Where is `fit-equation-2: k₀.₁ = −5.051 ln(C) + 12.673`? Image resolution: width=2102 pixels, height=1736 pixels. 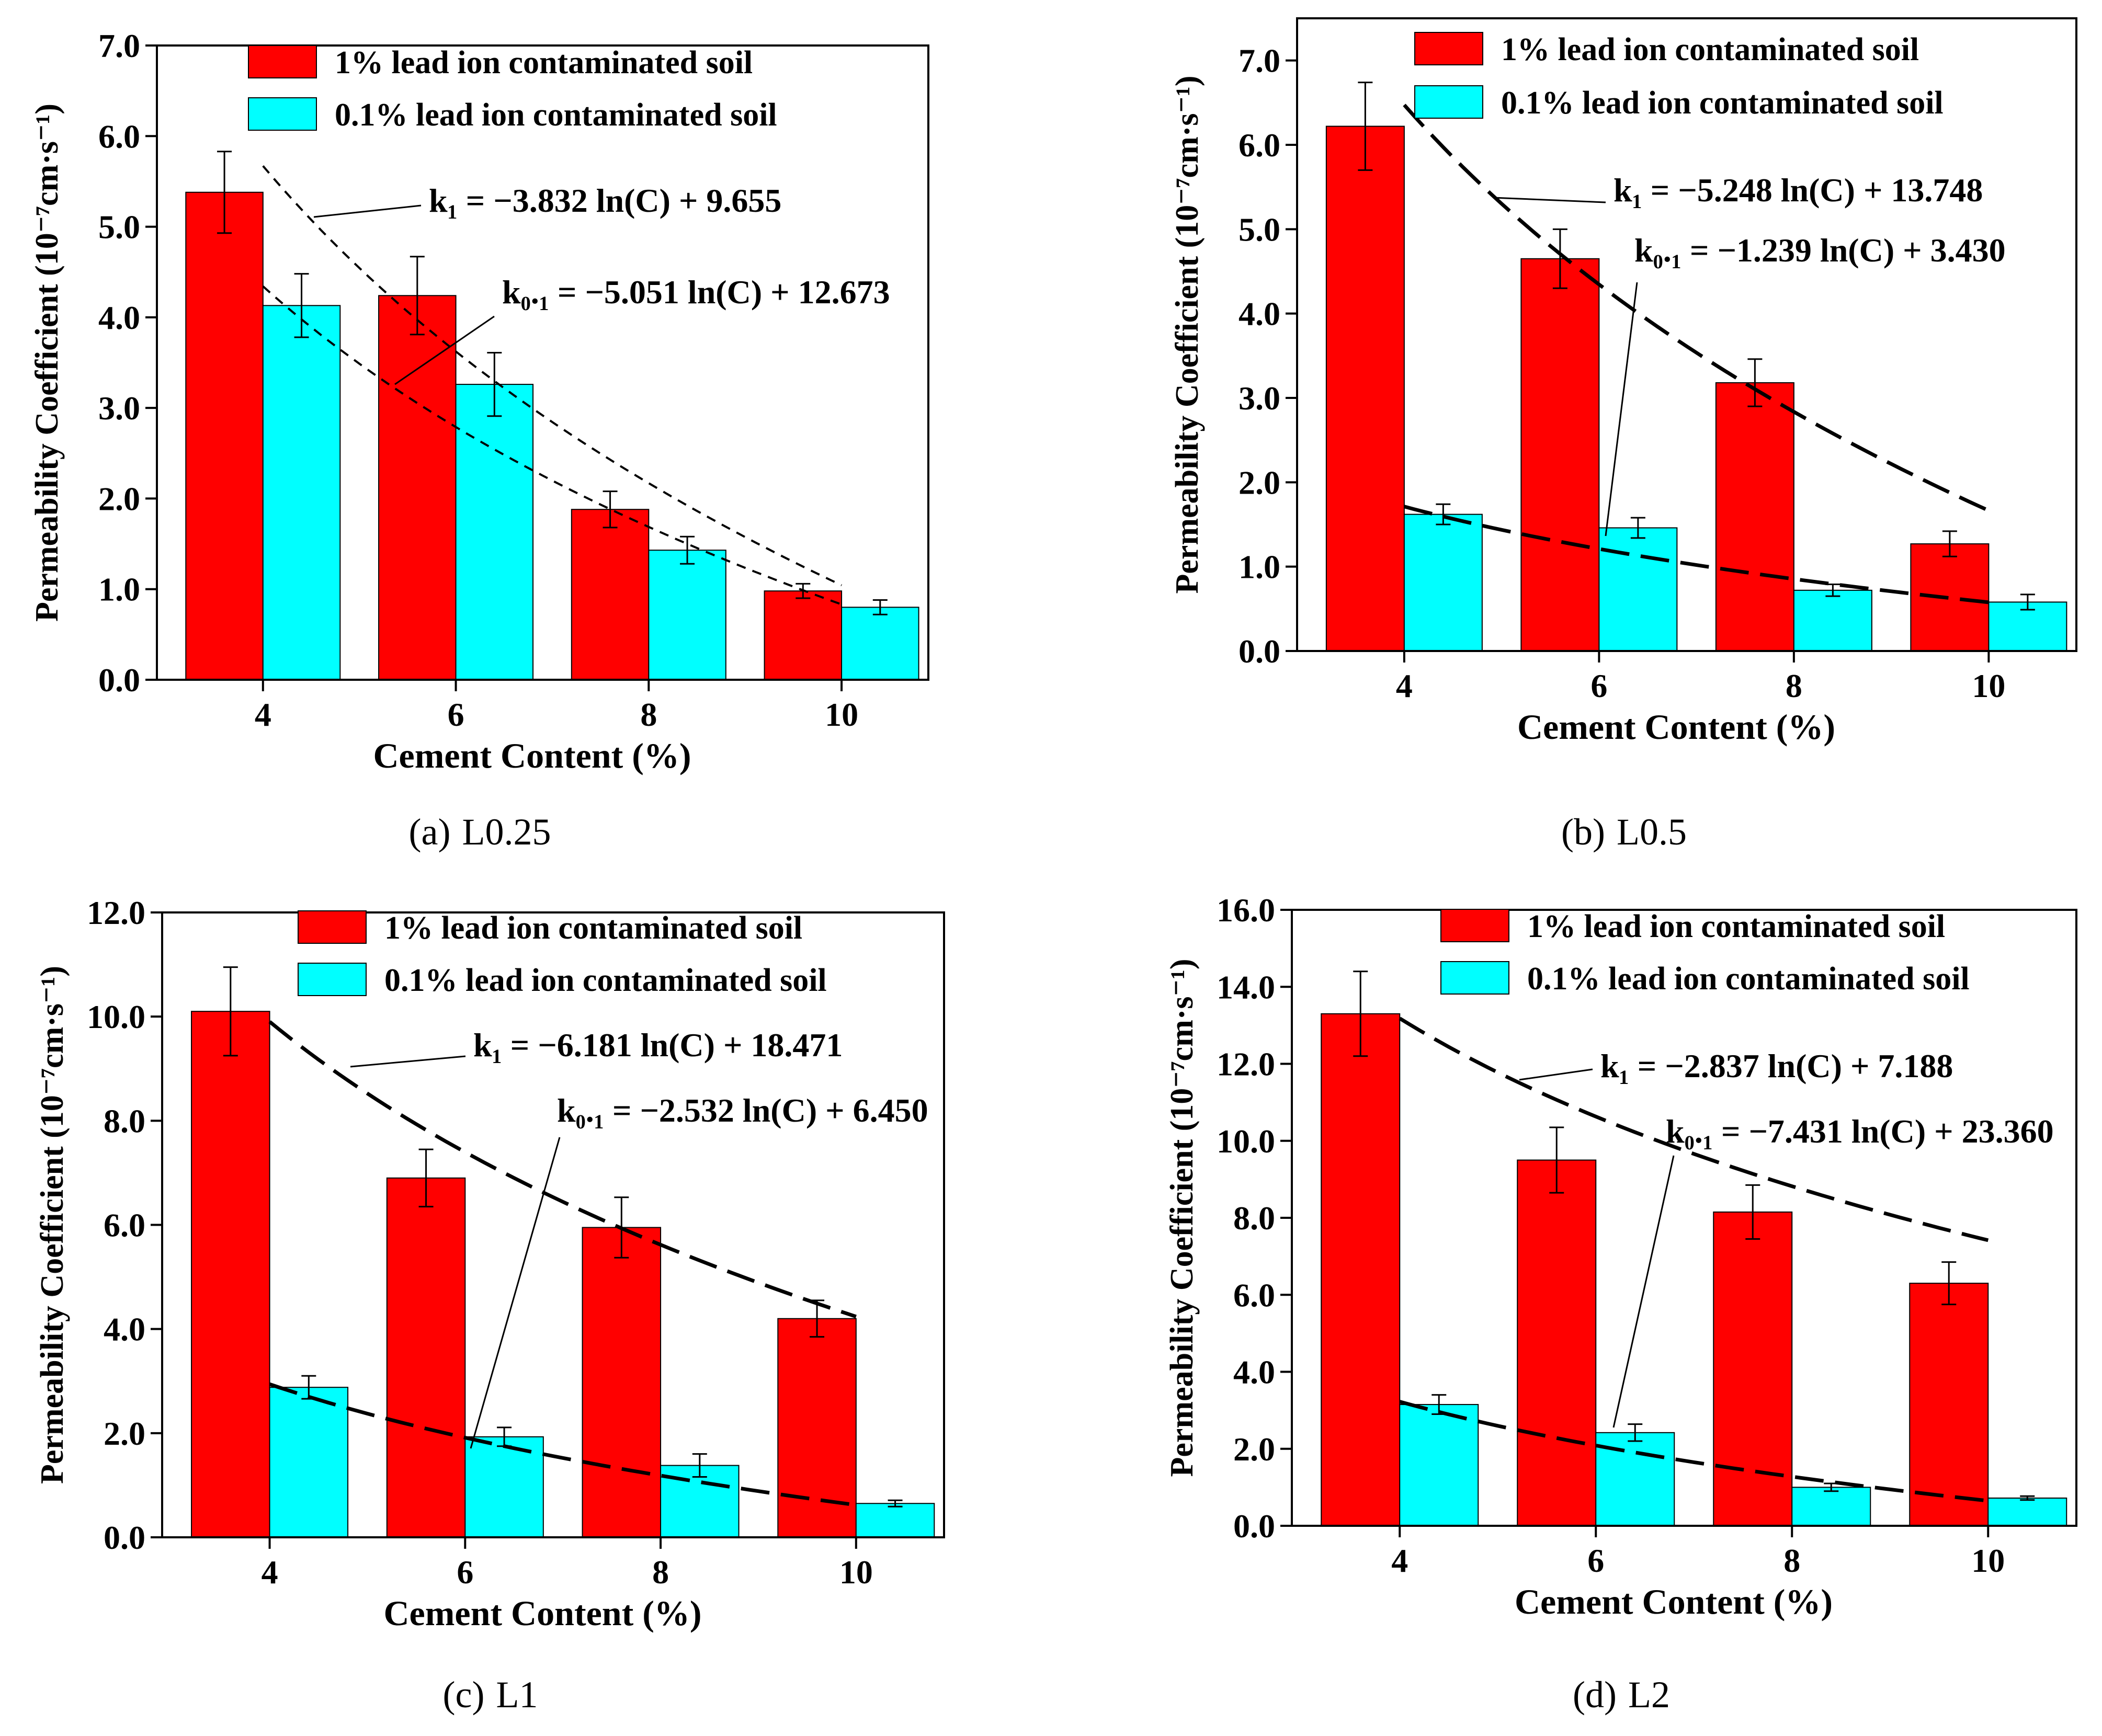
fit-equation-2: k₀.₁ = −5.051 ln(C) + 12.673 is located at coordinates (696, 292).